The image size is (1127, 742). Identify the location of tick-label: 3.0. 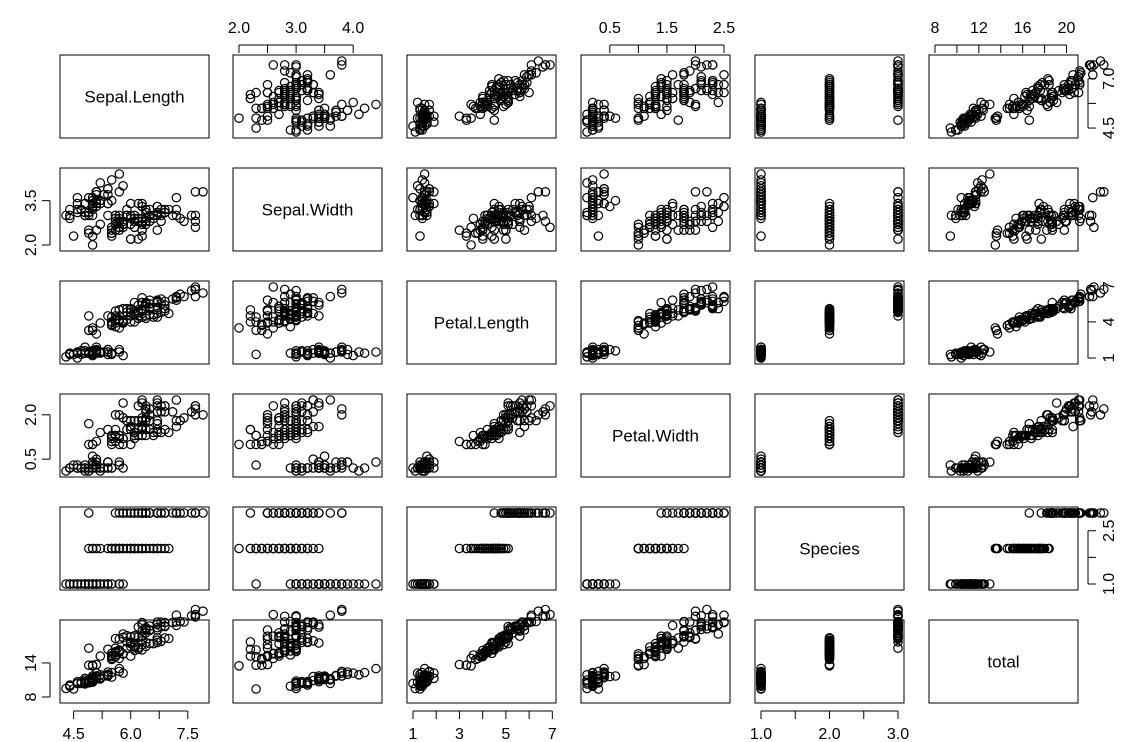
(898, 734).